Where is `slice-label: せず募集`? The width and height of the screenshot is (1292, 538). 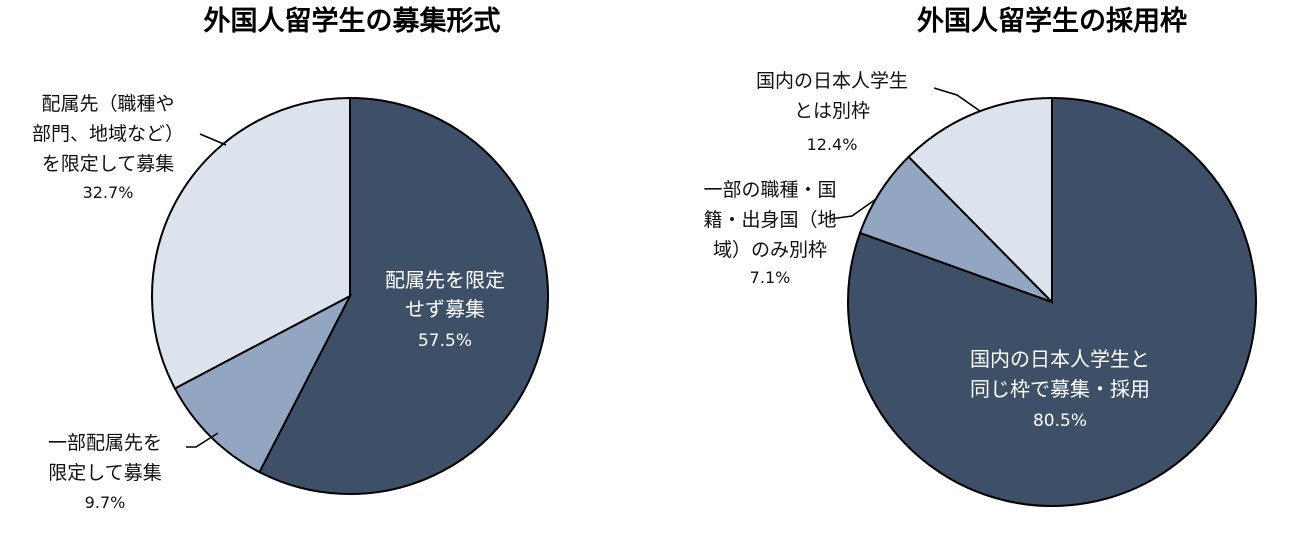 slice-label: せず募集 is located at coordinates (445, 309).